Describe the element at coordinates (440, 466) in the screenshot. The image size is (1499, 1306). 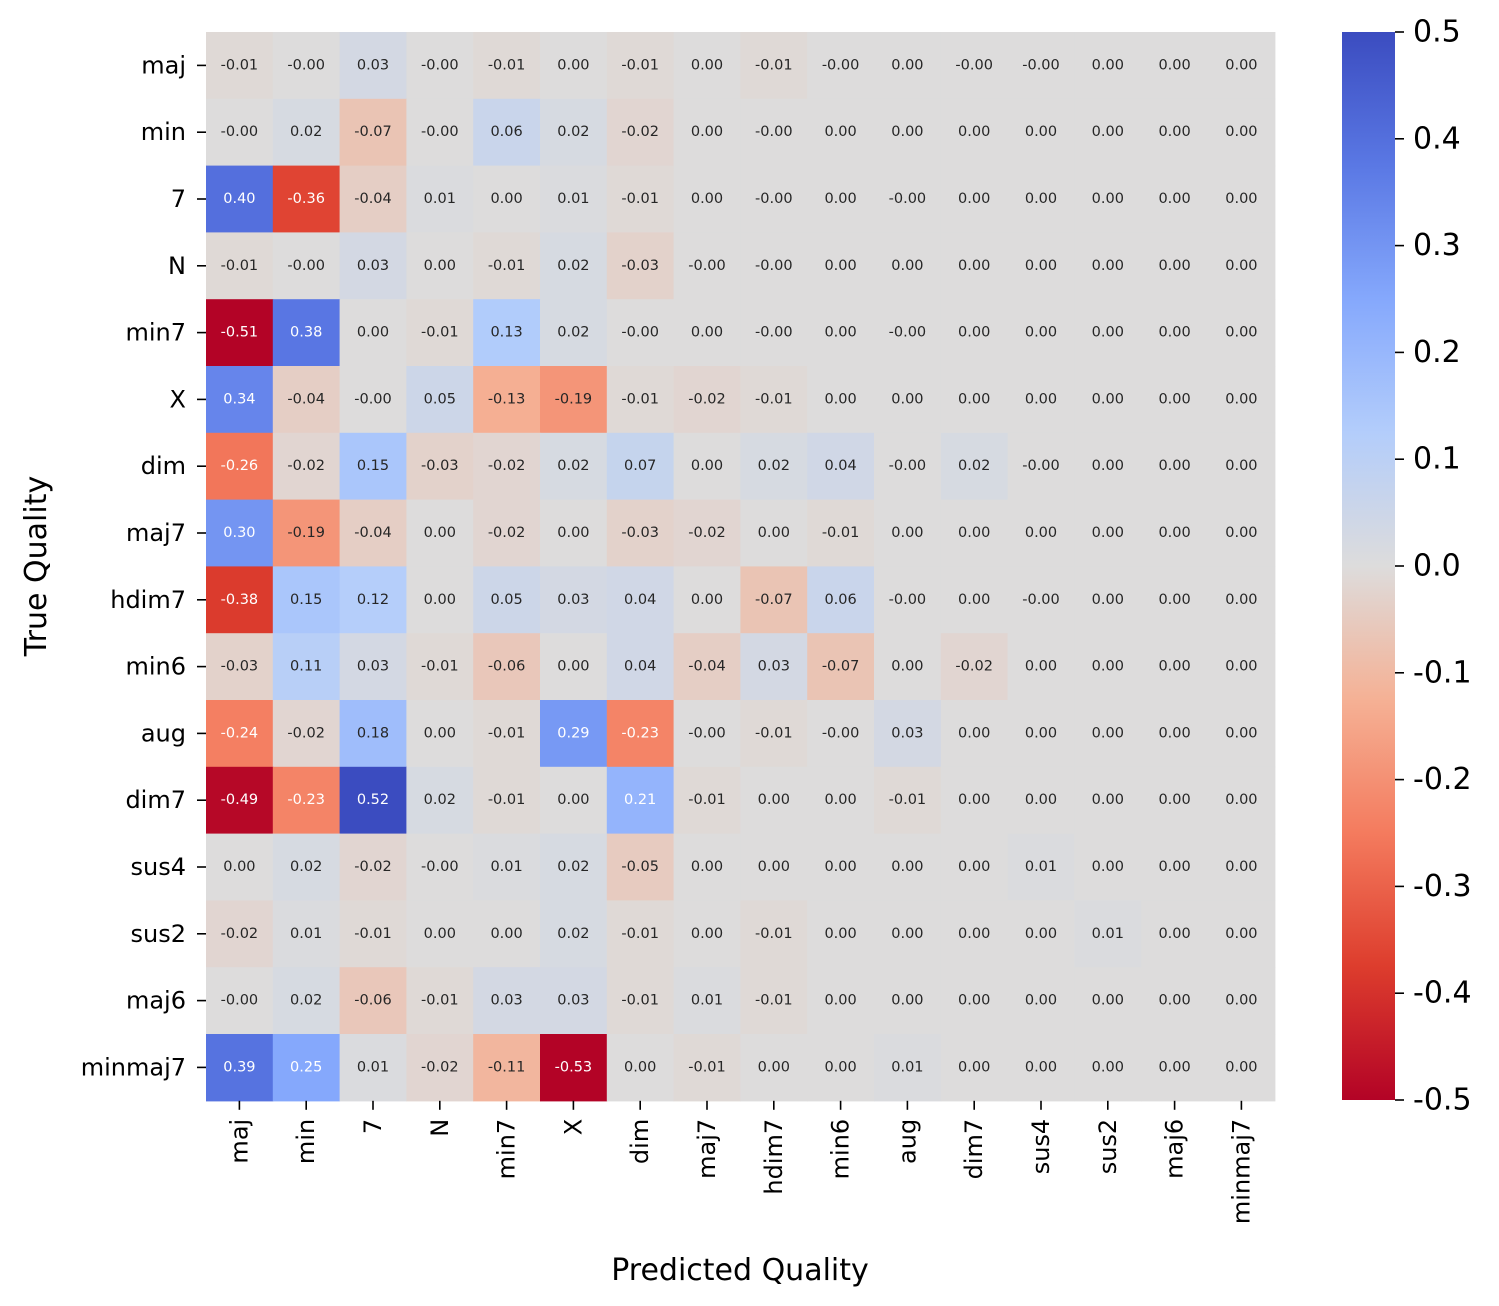
I see `cell-value-label: -0.03` at that location.